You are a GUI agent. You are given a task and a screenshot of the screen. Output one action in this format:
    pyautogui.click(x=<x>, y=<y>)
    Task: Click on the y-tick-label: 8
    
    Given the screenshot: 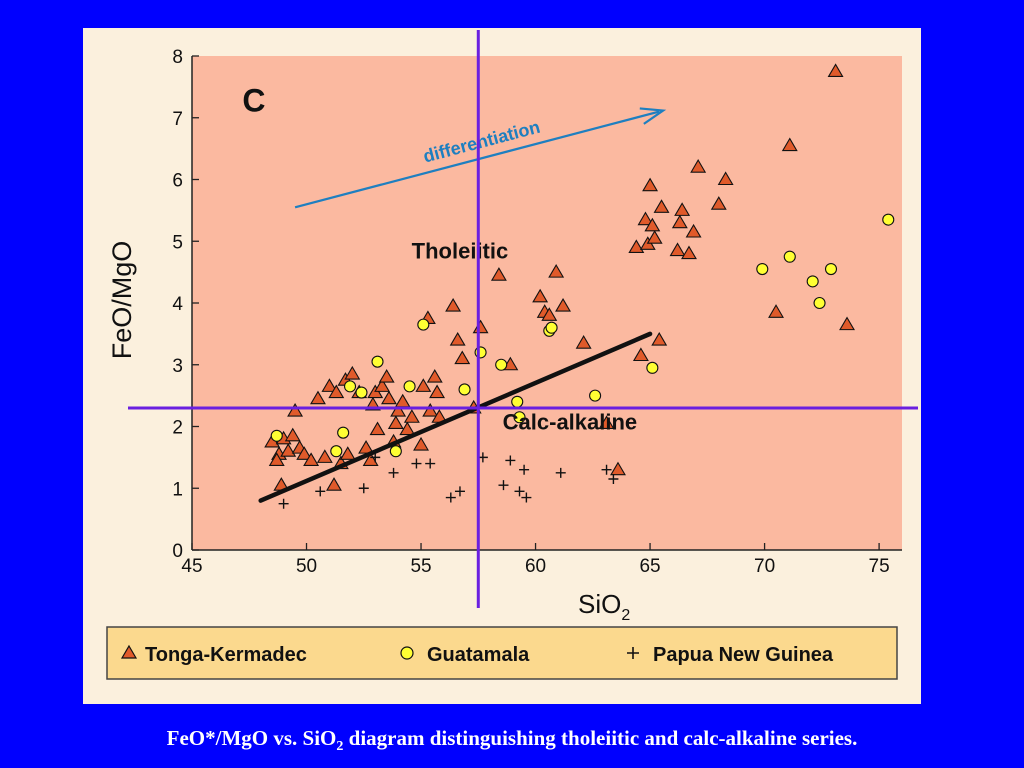 What is the action you would take?
    pyautogui.click(x=177, y=57)
    